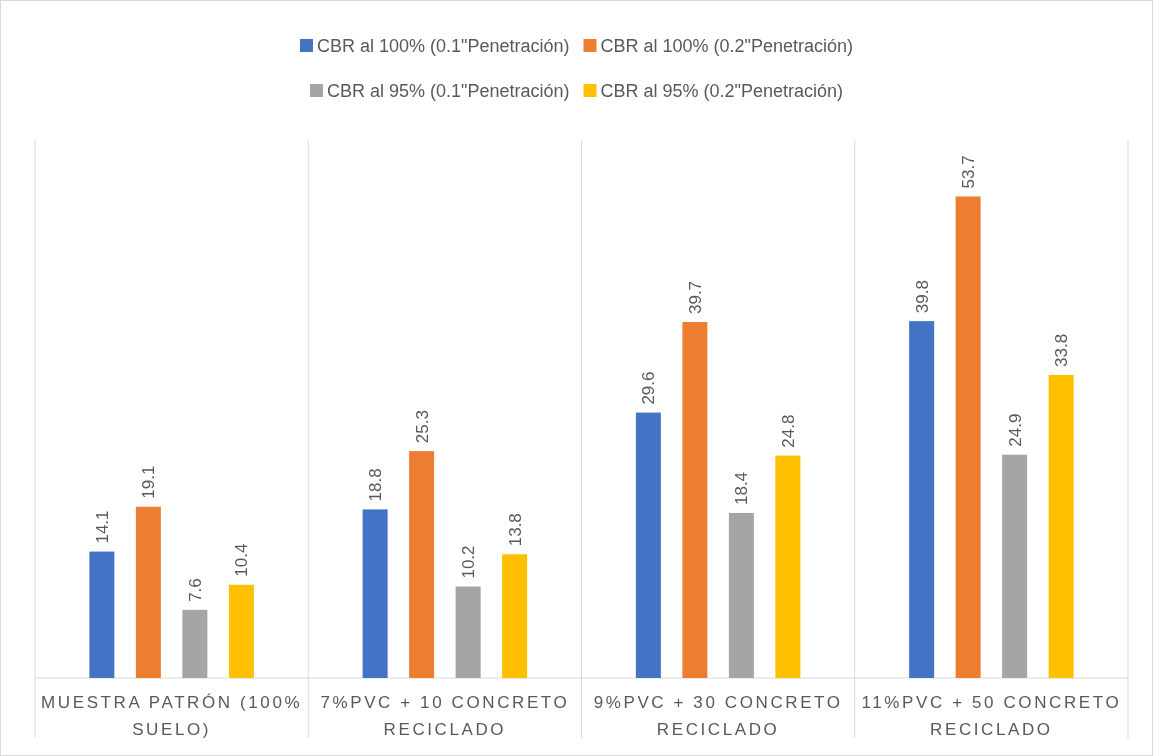  Describe the element at coordinates (722, 91) in the screenshot. I see `legend-label: CBR al 95% (0.2"Penetración)` at that location.